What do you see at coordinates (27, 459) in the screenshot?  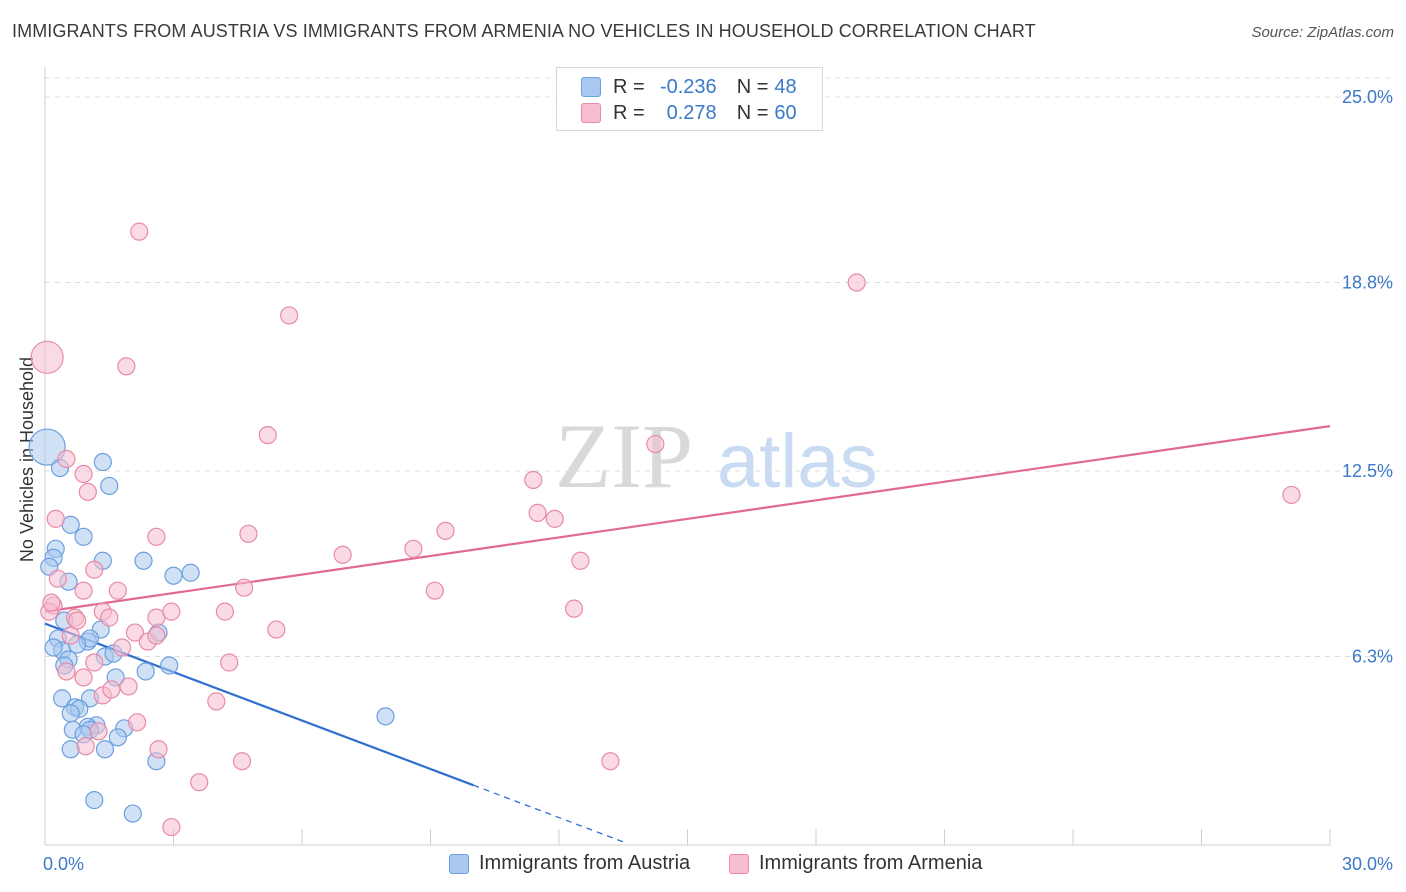 I see `y-axis-label: No Vehicles in Household` at bounding box center [27, 459].